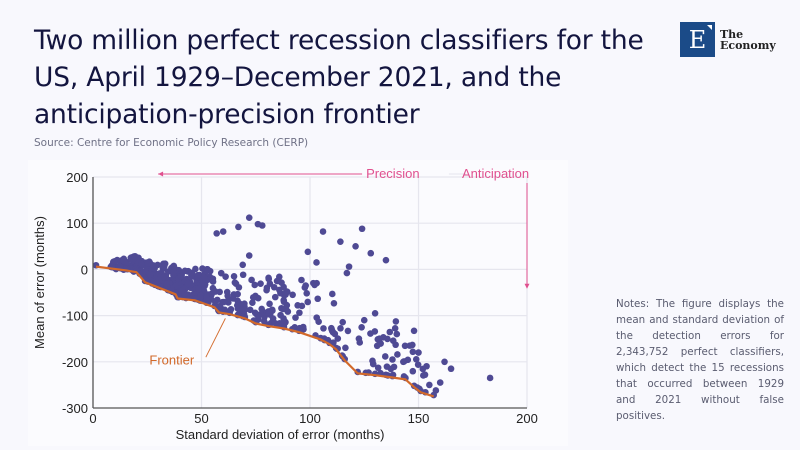  I want to click on y-tick-label: -100, so click(75, 316).